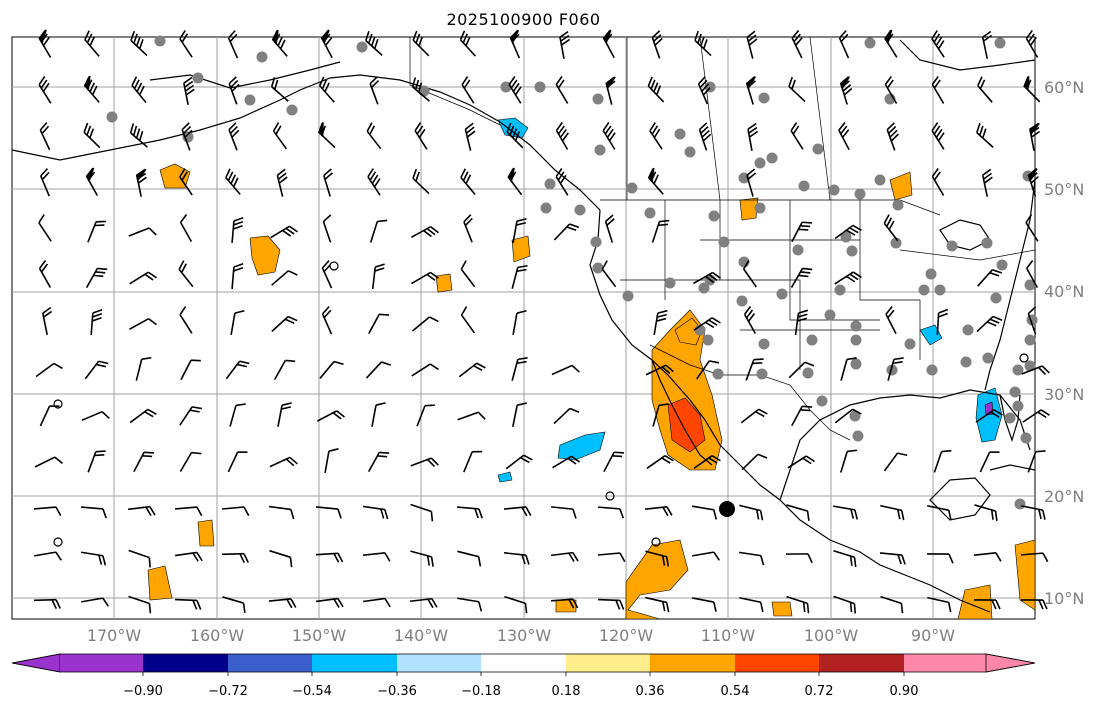 Image resolution: width=1105 pixels, height=712 pixels. I want to click on baja-peninsula, so click(682, 412).